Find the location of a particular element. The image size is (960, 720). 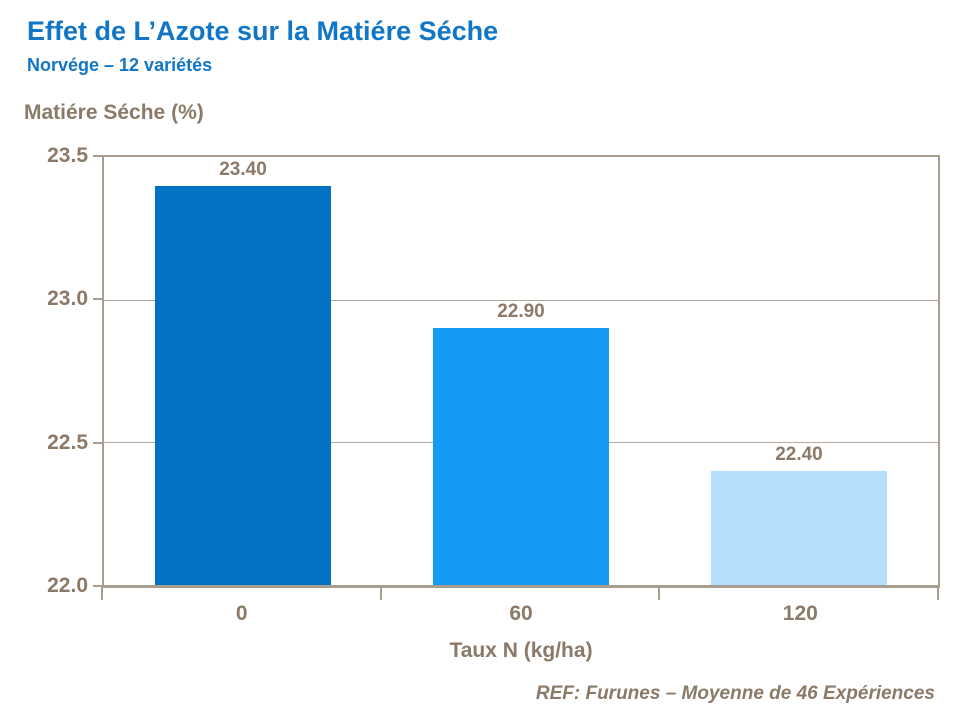

reference-note: REF: Furunes – Moyenne de 46 Expériences is located at coordinates (735, 693).